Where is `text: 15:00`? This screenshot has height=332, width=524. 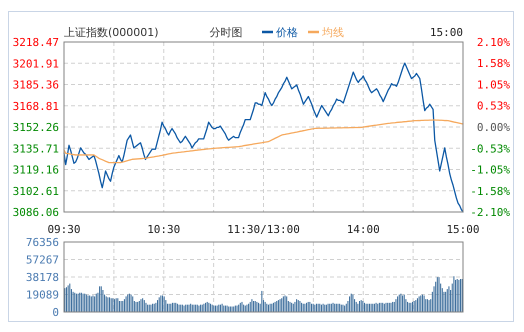
text: 15:00 is located at coordinates (446, 32).